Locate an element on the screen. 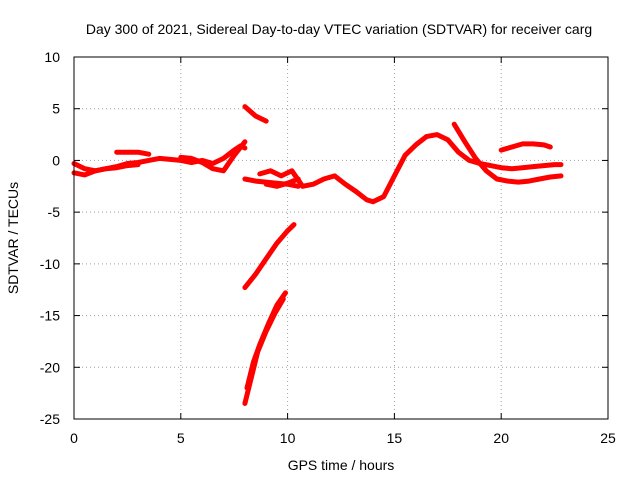  y-tick-label: 10 is located at coordinates (52, 57).